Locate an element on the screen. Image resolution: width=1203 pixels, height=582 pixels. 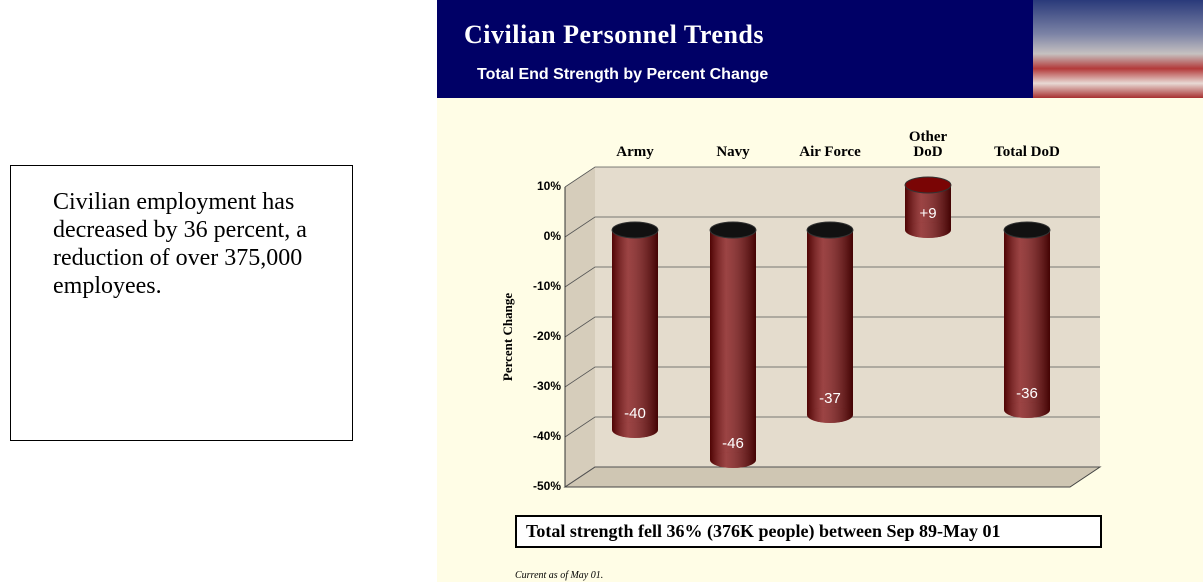
category-label: Air Force is located at coordinates (830, 152).